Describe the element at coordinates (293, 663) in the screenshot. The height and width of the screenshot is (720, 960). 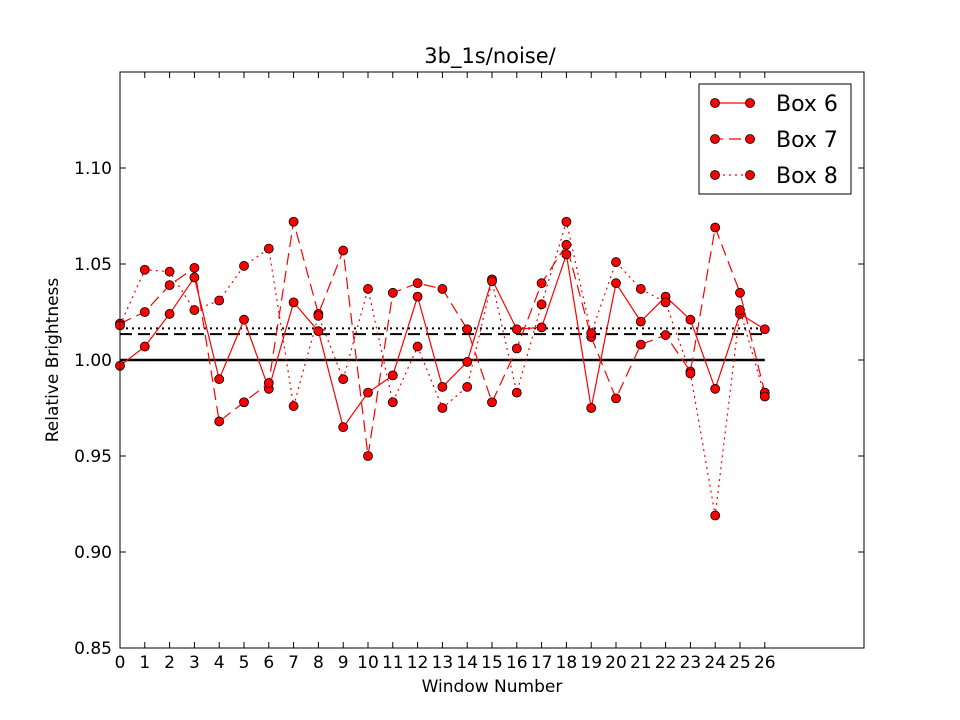
I see `x-tick-label-7: 7` at that location.